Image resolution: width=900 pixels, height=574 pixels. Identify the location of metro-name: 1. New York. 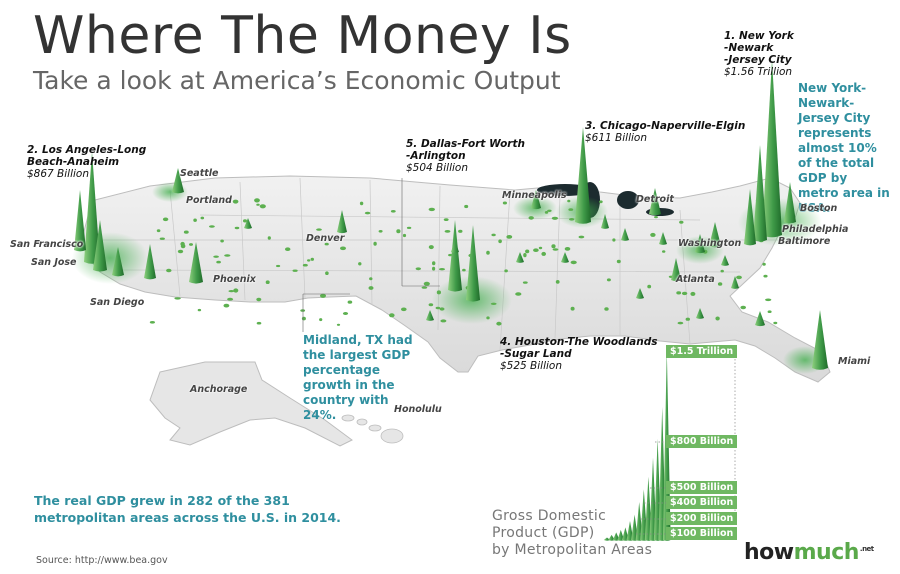
(759, 36).